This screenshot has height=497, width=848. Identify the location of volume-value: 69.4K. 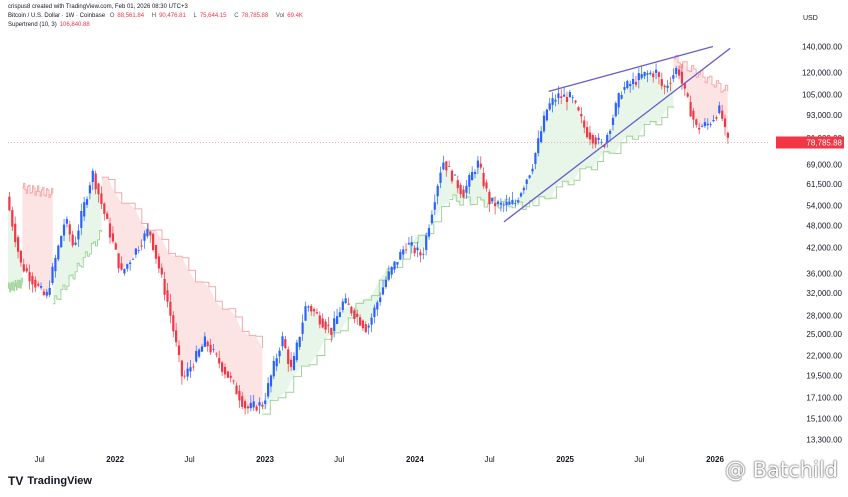
(295, 16).